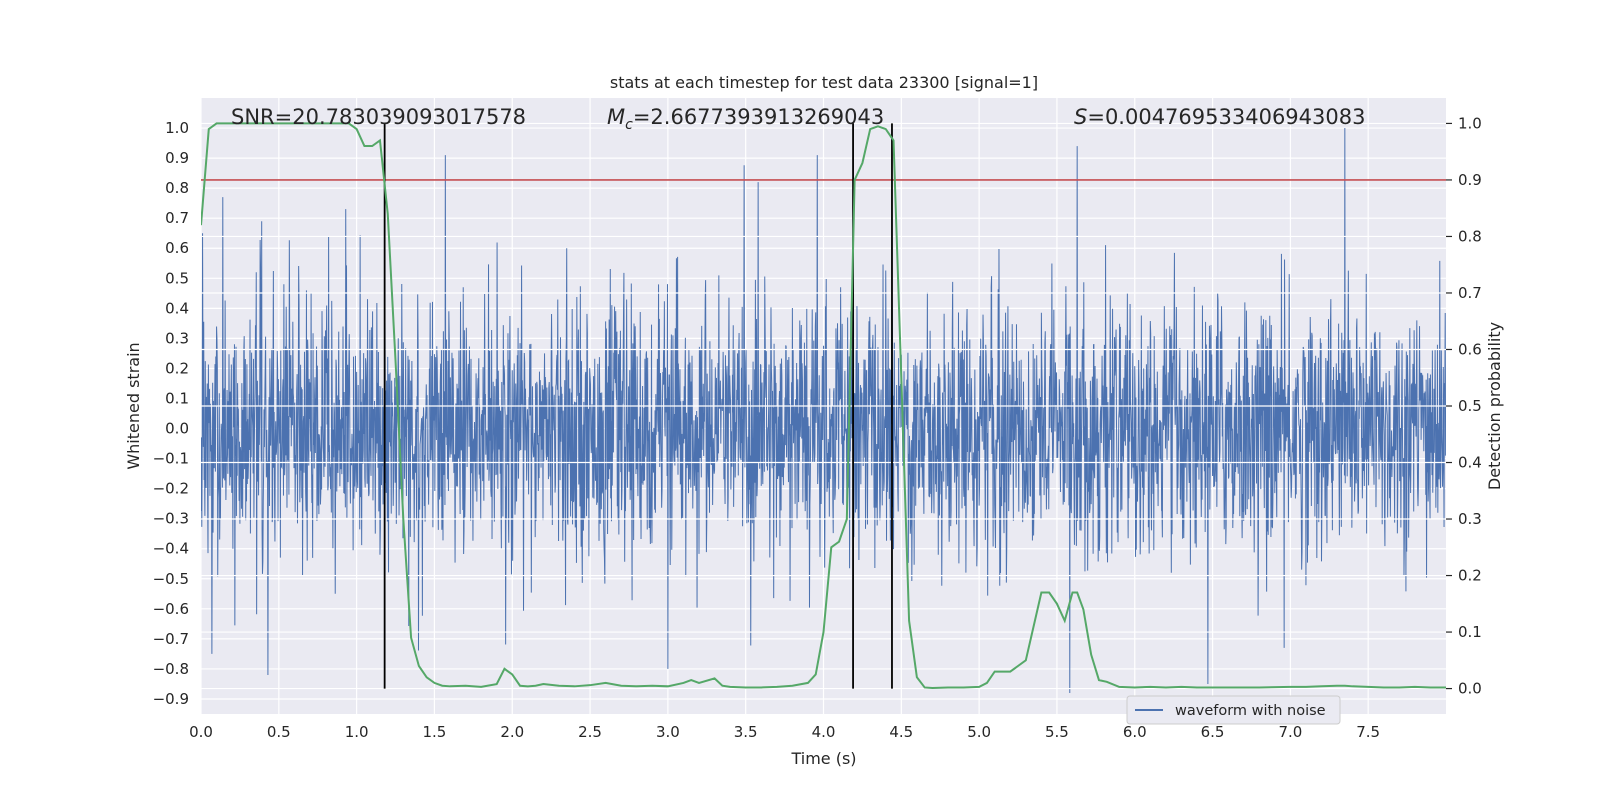 The height and width of the screenshot is (800, 1600). I want to click on x-tick-label: 3.0, so click(668, 732).